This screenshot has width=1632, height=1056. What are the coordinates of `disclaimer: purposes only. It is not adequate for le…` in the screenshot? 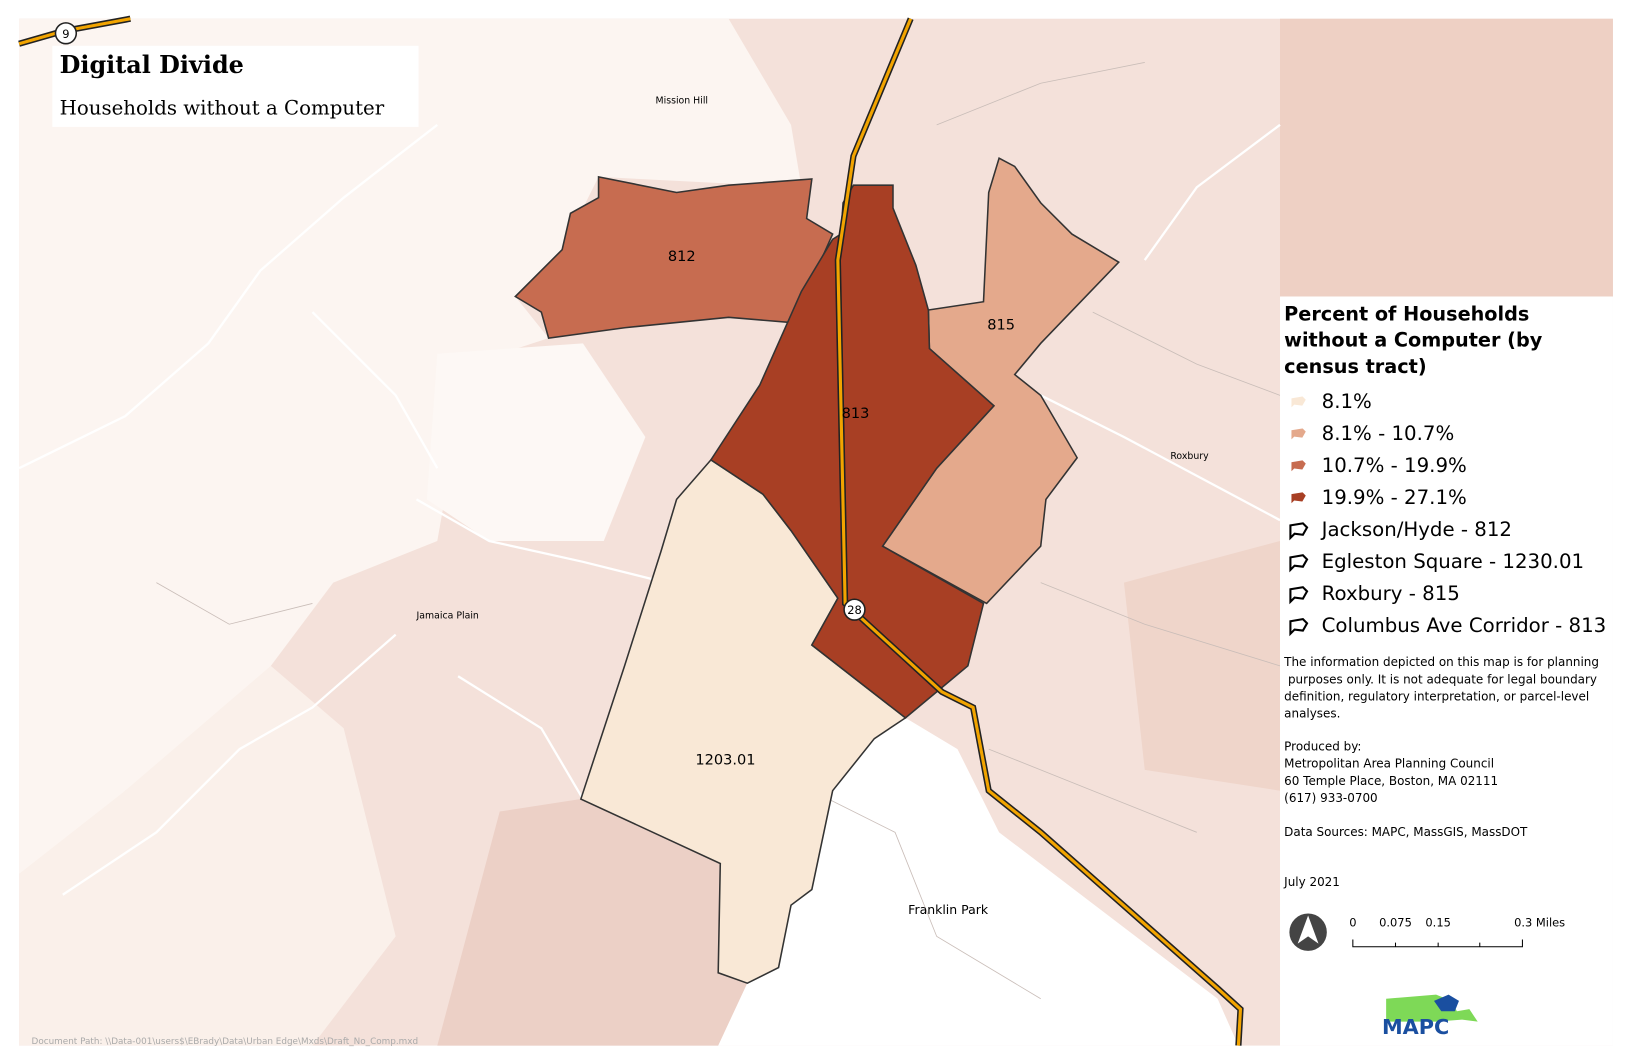 It's located at (1440, 679).